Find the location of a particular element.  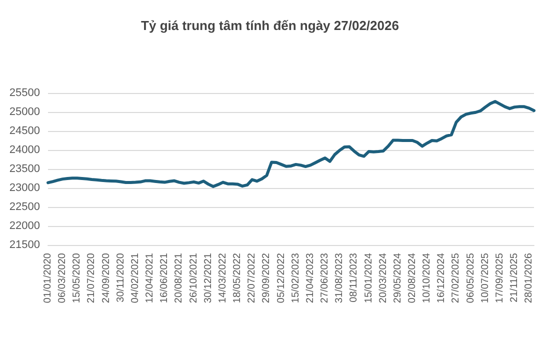

x-tick-label: 15/02/2023 is located at coordinates (296, 278).